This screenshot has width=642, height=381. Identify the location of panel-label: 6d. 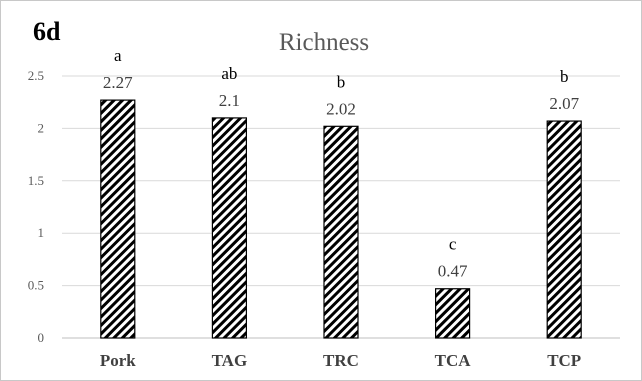
(47, 31).